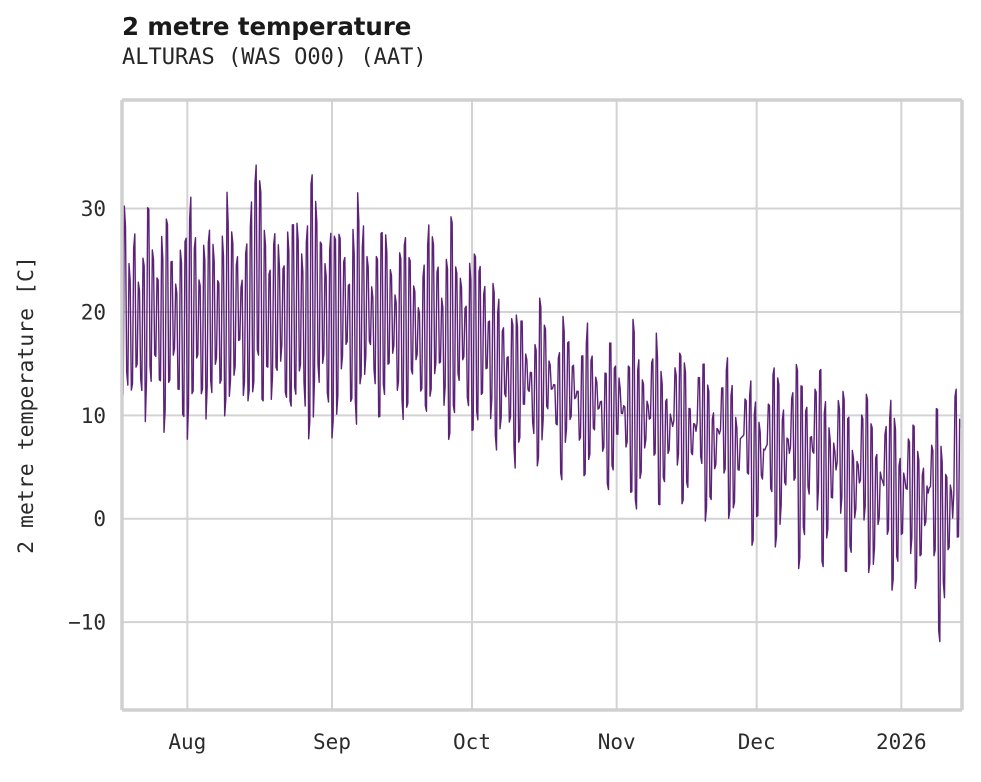  I want to click on x-tick-label: Aug, so click(187, 742).